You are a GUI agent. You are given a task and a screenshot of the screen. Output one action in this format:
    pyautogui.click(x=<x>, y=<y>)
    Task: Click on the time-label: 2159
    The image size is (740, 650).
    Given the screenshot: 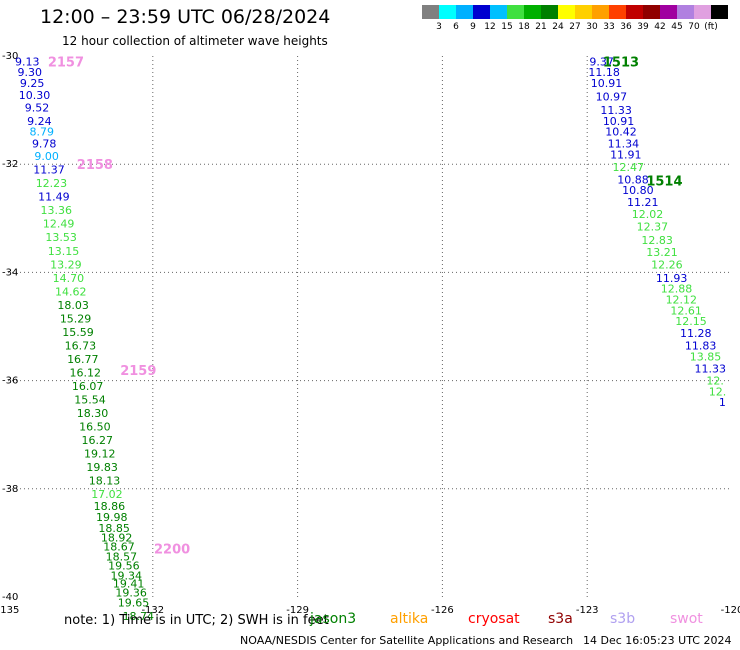 What is the action you would take?
    pyautogui.click(x=138, y=371)
    